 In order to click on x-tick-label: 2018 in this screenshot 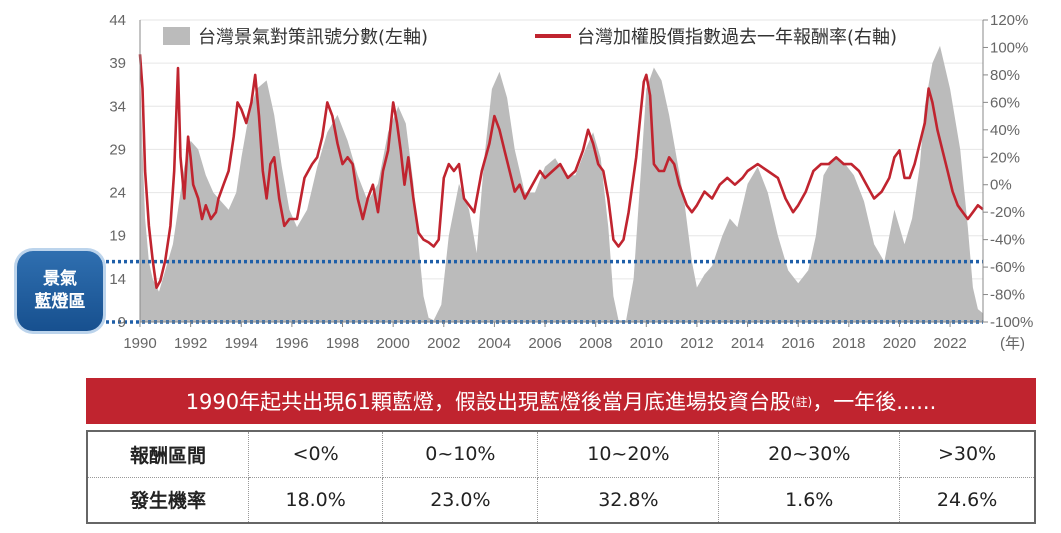, I will do `click(848, 343)`.